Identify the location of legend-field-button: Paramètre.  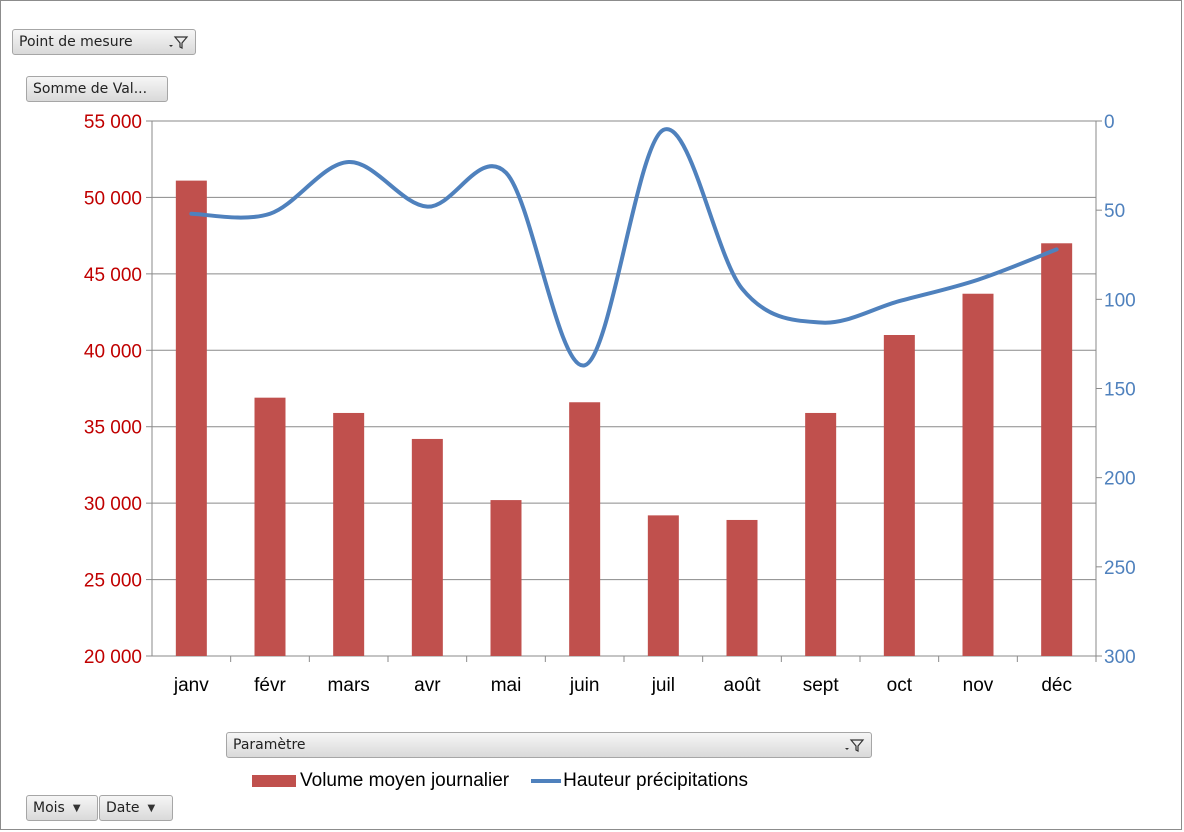
(549, 745).